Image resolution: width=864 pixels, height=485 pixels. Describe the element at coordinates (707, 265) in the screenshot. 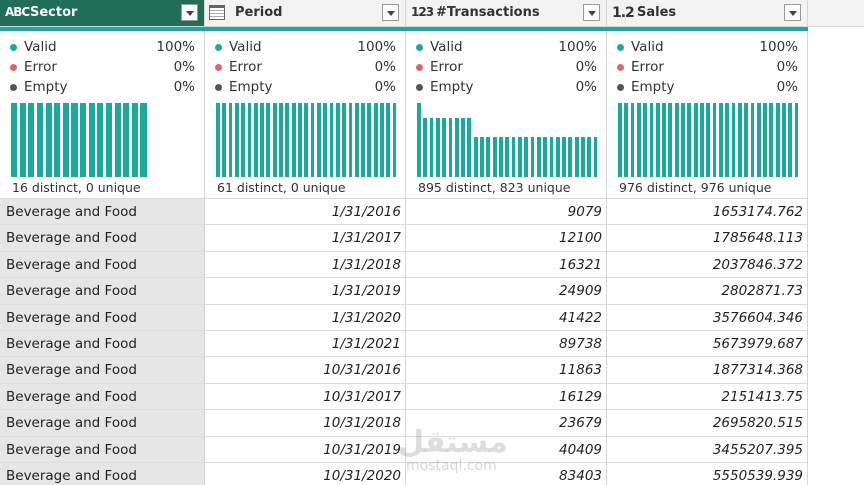

I see `table-cell: 2037846.372` at that location.